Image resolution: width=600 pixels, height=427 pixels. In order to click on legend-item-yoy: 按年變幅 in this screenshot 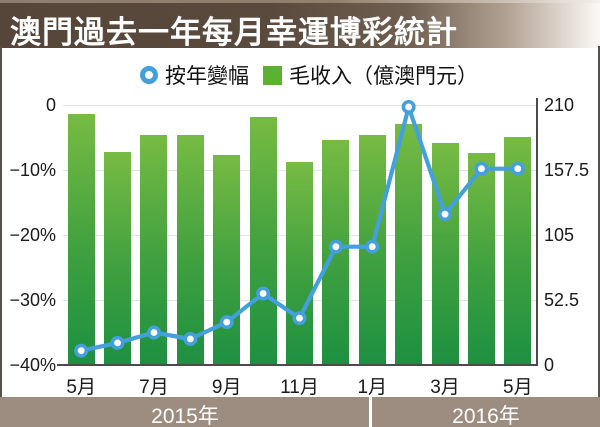, I will do `click(194, 75)`.